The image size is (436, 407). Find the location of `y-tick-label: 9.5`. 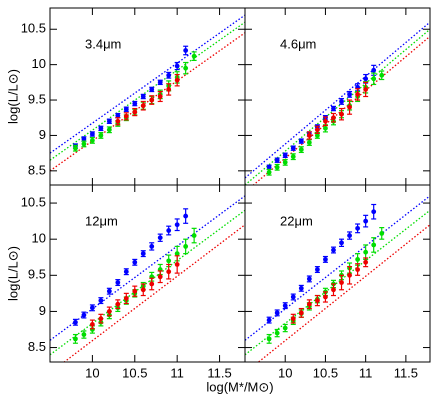

y-tick-label: 9.5 is located at coordinates (37, 274).